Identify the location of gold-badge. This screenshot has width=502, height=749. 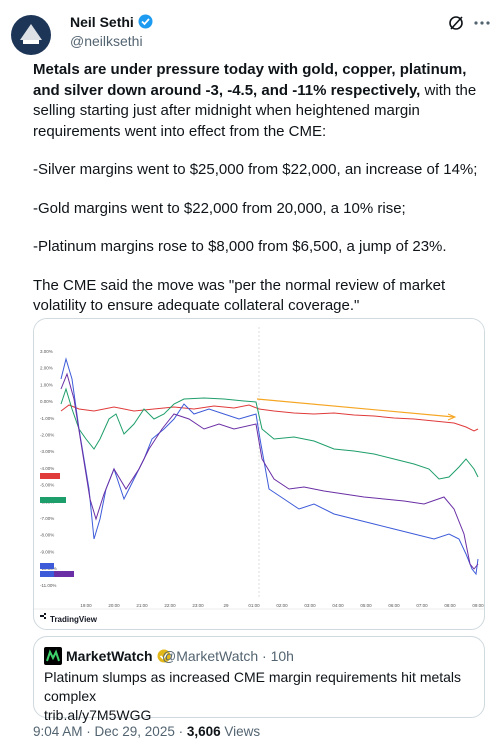
(164, 656).